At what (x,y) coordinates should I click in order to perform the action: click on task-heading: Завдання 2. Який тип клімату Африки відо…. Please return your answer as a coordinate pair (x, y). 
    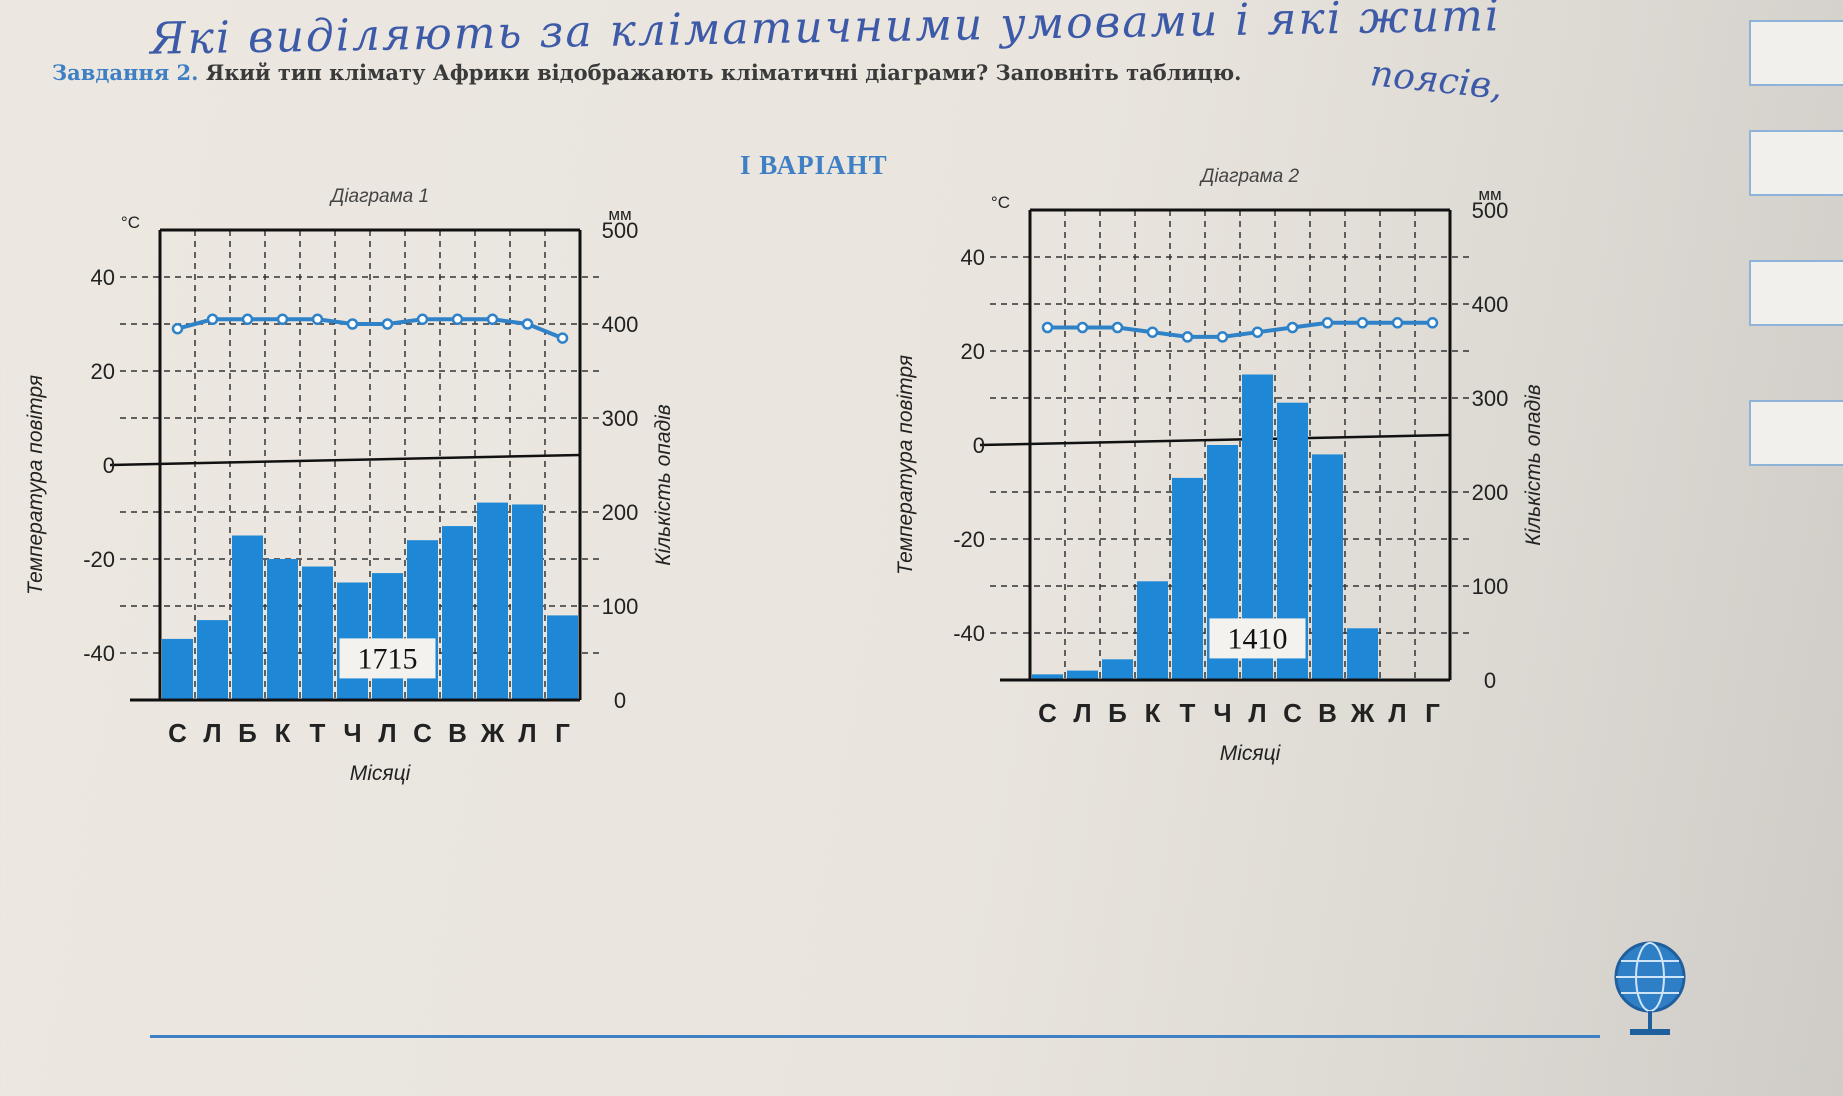
    Looking at the image, I should click on (646, 72).